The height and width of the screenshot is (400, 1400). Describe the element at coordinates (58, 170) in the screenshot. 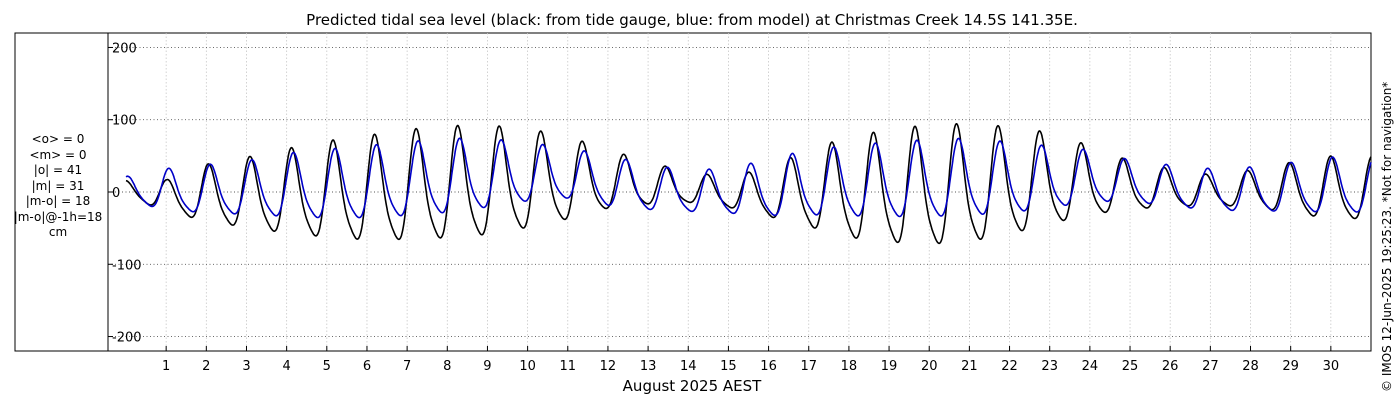

I see `stat-abs-obs: |o| = 41` at that location.